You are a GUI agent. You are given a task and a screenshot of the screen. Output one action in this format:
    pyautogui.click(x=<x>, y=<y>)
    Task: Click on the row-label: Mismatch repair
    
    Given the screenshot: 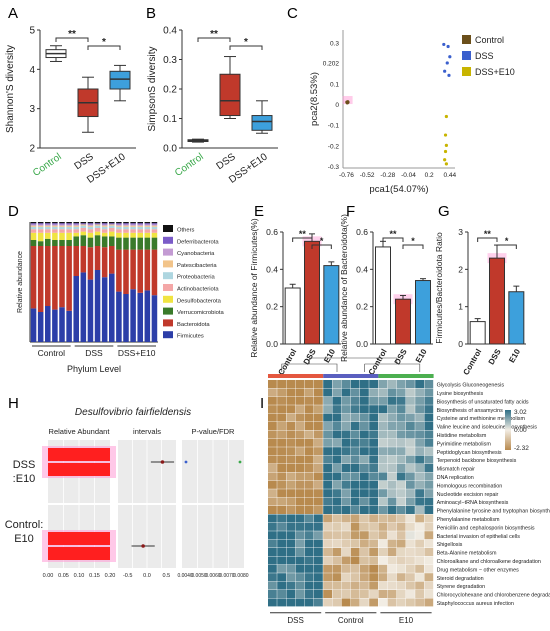 What is the action you would take?
    pyautogui.click(x=456, y=470)
    